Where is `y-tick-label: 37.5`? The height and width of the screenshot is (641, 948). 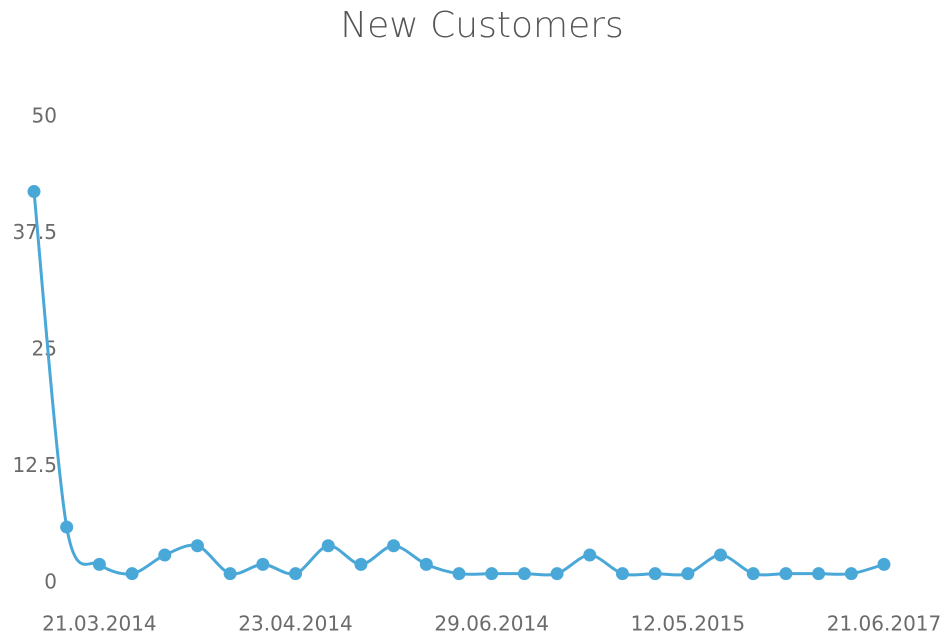
y-tick-label: 37.5 is located at coordinates (34, 232).